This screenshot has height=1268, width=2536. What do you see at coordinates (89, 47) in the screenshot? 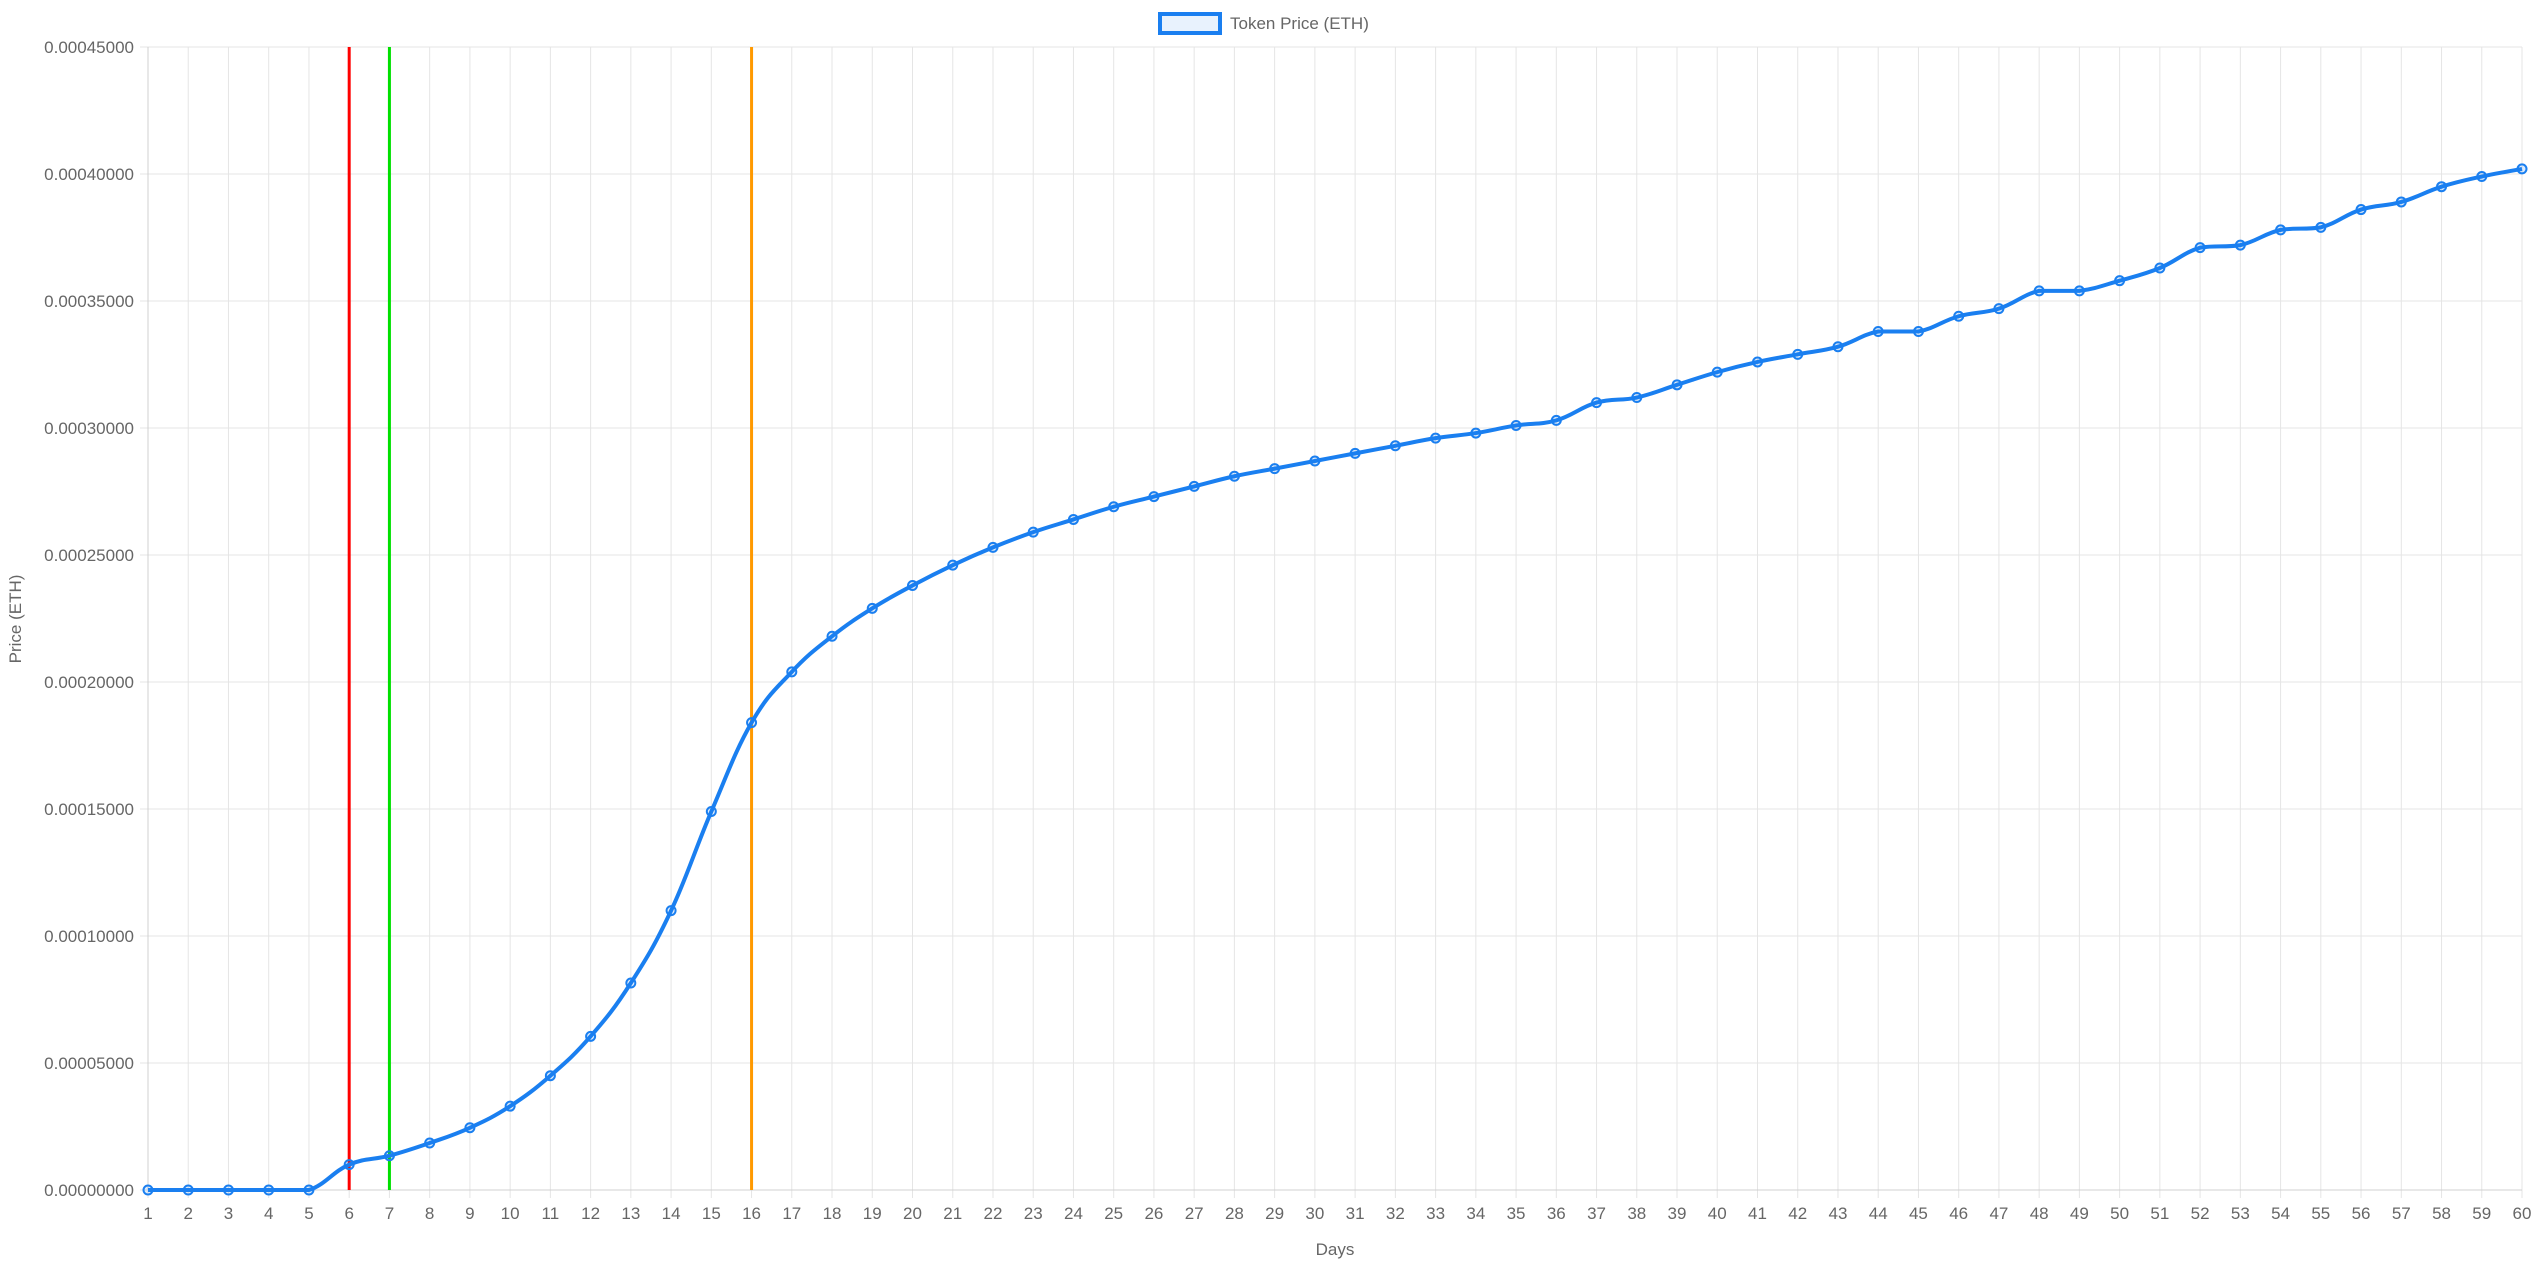
I see `y-tick-label: 0.00045000` at bounding box center [89, 47].